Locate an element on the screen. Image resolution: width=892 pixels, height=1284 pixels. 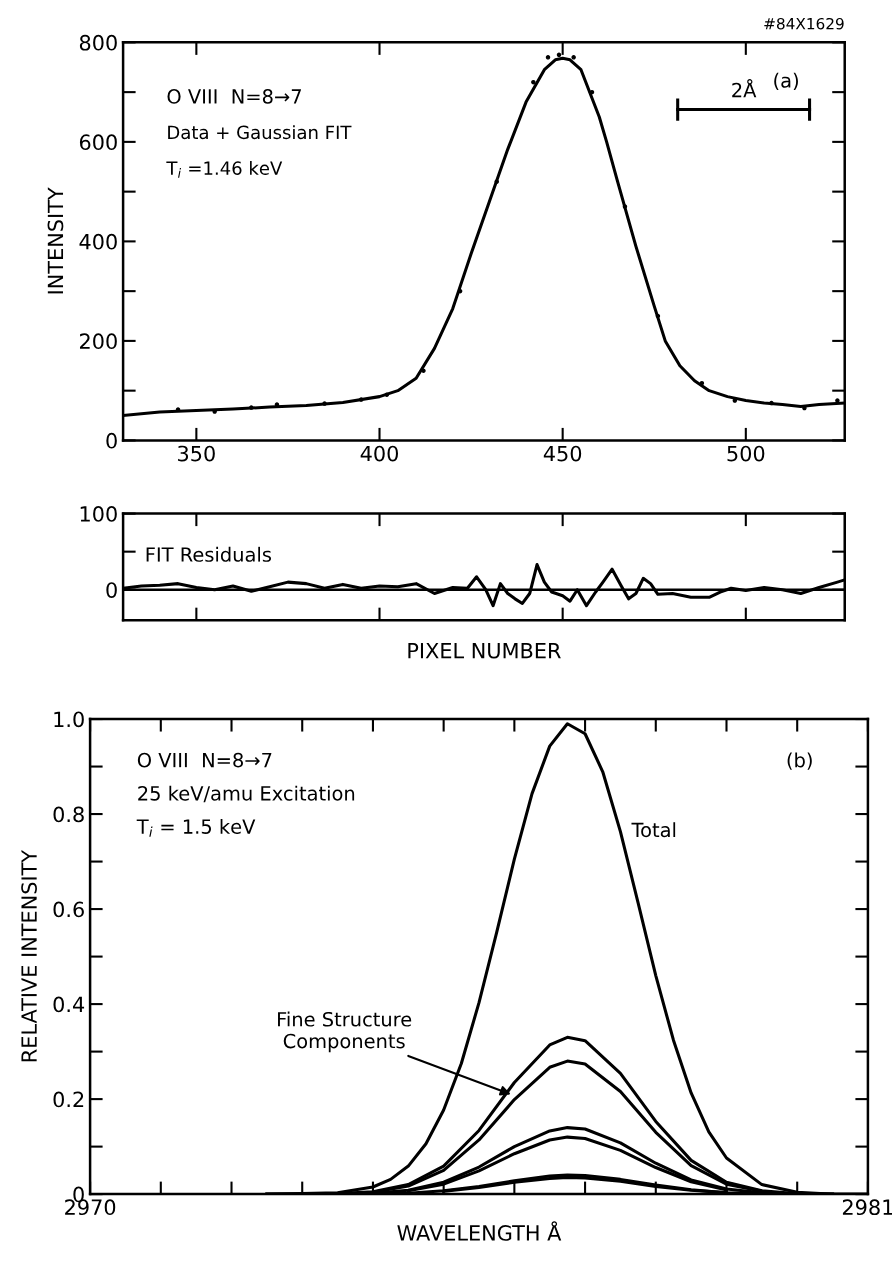
y-tick-label: 0.4 is located at coordinates (69, 1004).